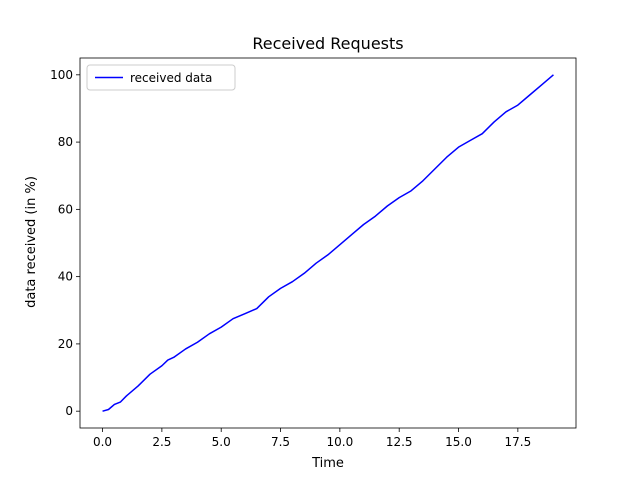 Image resolution: width=640 pixels, height=480 pixels. I want to click on x-axis-label: Time, so click(327, 463).